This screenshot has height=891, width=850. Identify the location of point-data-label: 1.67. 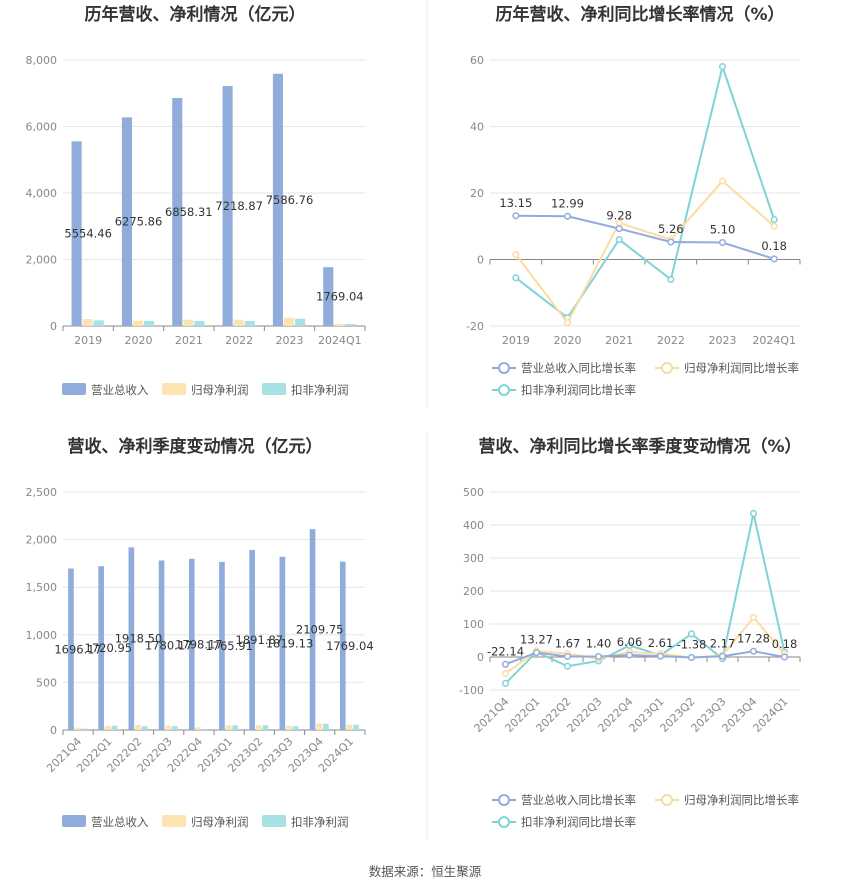
(568, 643).